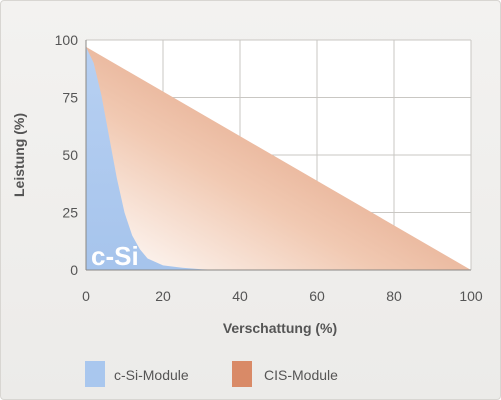 The width and height of the screenshot is (501, 400). Describe the element at coordinates (151, 375) in the screenshot. I see `legend-label-c-si: c-Si-Module` at that location.